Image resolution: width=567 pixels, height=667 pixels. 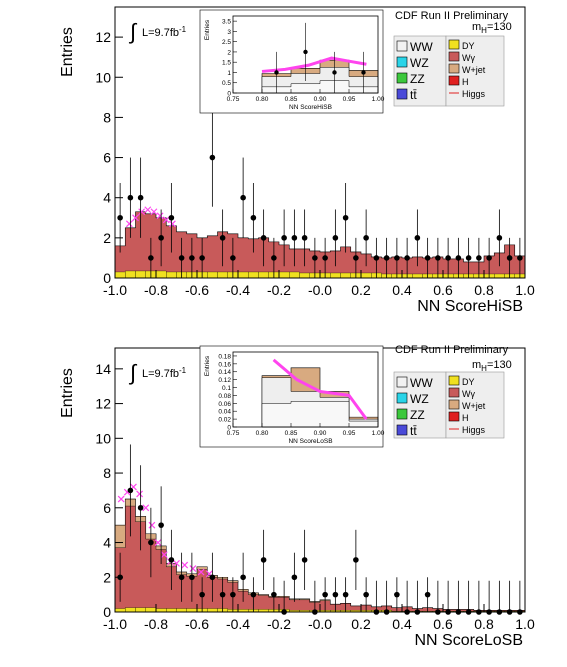 I want to click on inset-y-axis-label: Entries, so click(x=207, y=365).